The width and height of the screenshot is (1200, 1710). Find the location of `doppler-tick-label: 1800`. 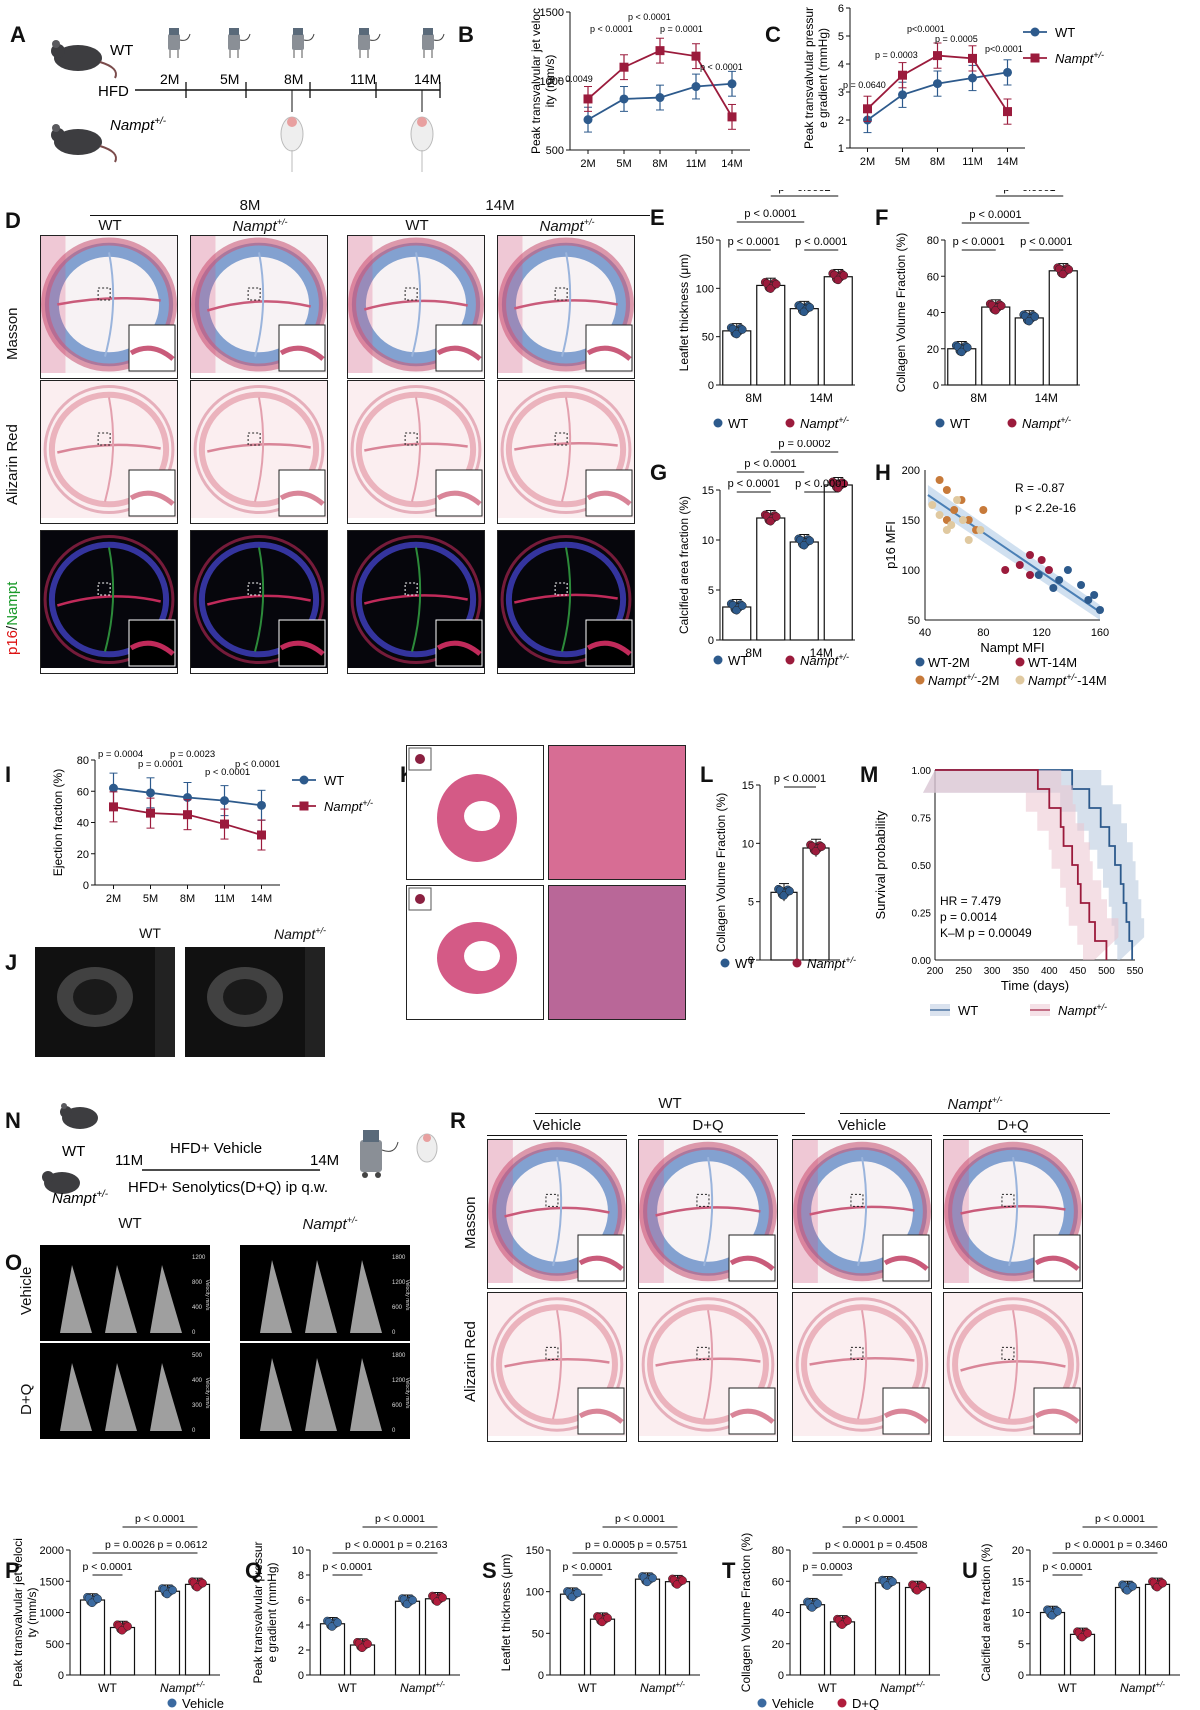

doppler-tick-label: 1800 is located at coordinates (399, 1258).